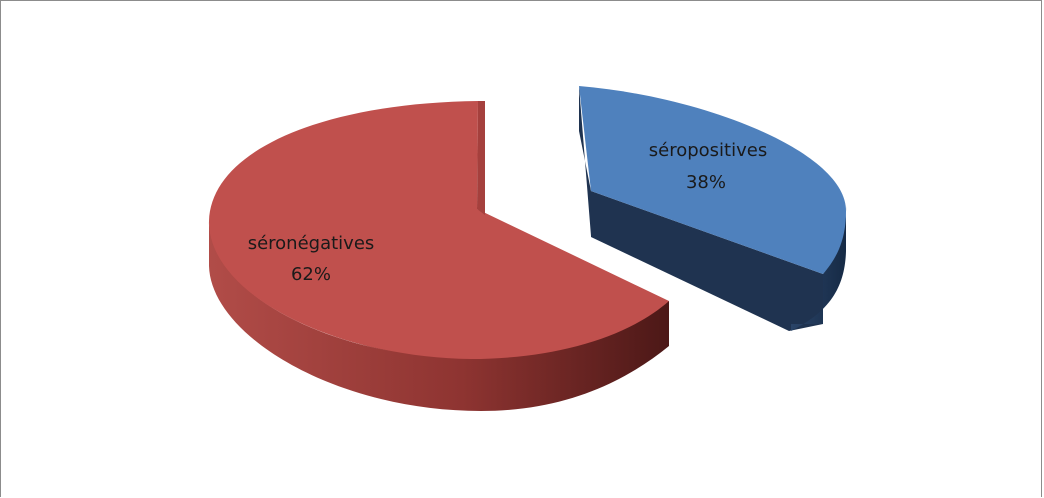  Describe the element at coordinates (481, 158) in the screenshot. I see `slice-seronegatives-wedge-edge` at that location.